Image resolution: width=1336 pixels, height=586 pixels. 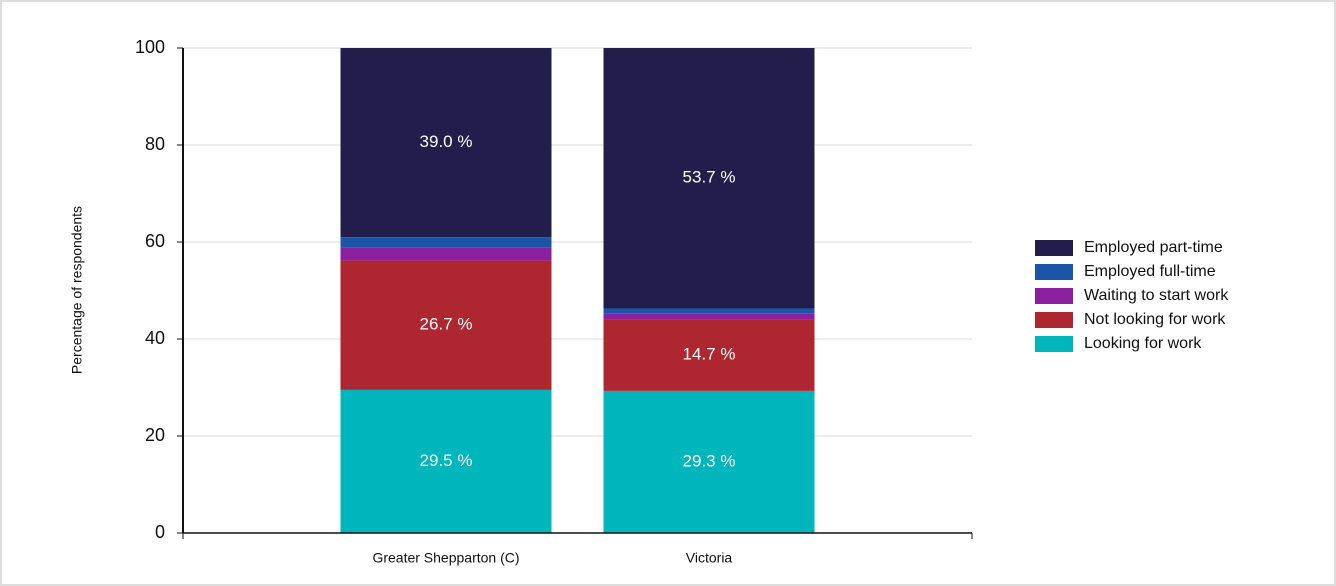 I want to click on y-tick-label: 40, so click(x=155, y=338).